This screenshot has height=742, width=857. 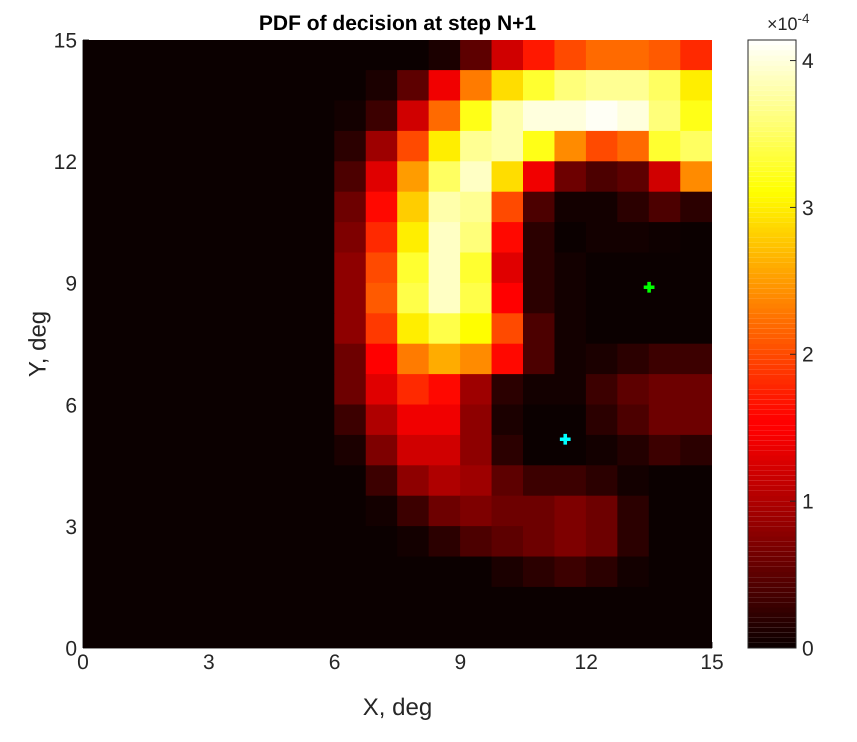 I want to click on color-bar-label: 4, so click(x=808, y=62).